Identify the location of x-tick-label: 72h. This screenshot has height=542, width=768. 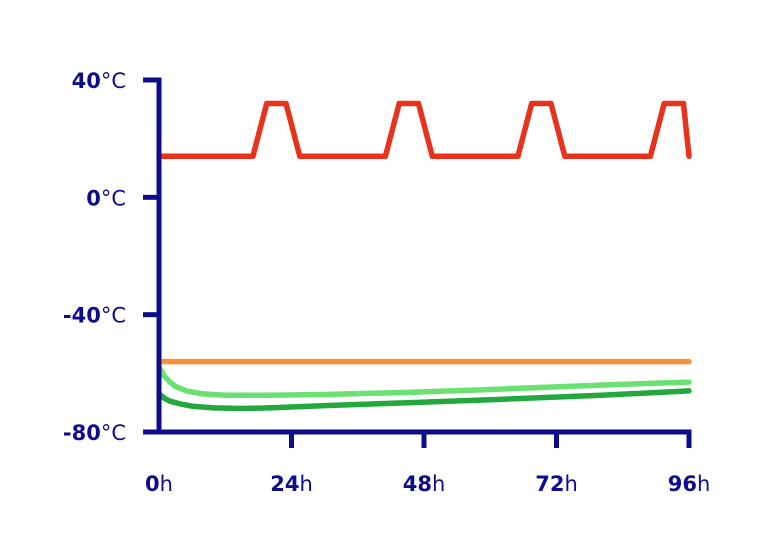
(556, 484).